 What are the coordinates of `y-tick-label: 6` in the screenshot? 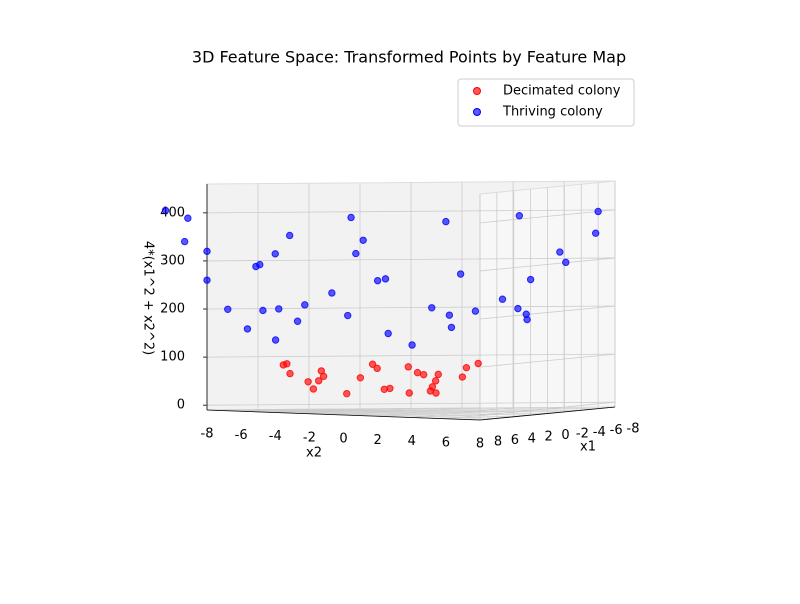 It's located at (446, 442).